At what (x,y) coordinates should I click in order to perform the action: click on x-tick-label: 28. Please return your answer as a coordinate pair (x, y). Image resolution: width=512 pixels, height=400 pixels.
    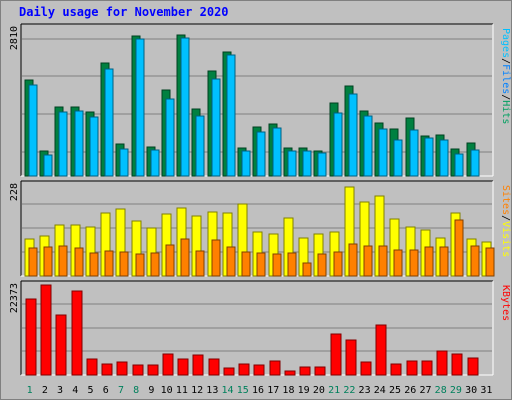
    Looking at the image, I should click on (441, 390).